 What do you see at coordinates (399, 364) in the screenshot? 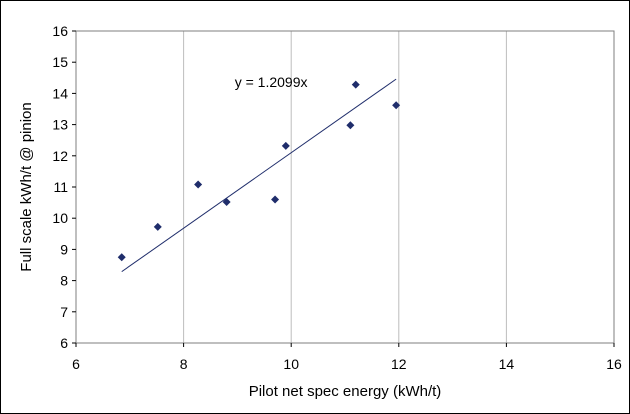
I see `x-tick-label: 12` at bounding box center [399, 364].